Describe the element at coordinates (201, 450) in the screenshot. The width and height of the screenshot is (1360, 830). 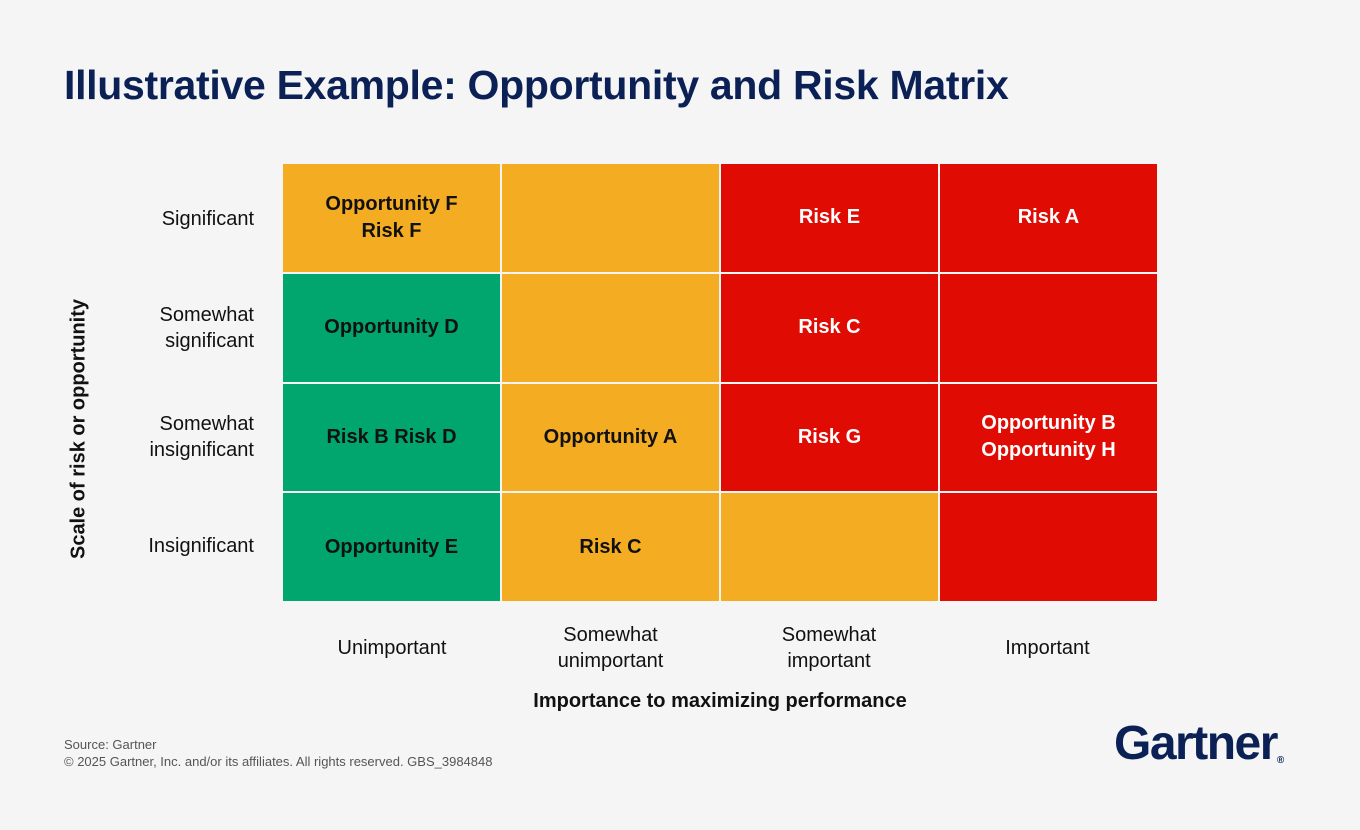
I see `row-label-line: insignificant` at that location.